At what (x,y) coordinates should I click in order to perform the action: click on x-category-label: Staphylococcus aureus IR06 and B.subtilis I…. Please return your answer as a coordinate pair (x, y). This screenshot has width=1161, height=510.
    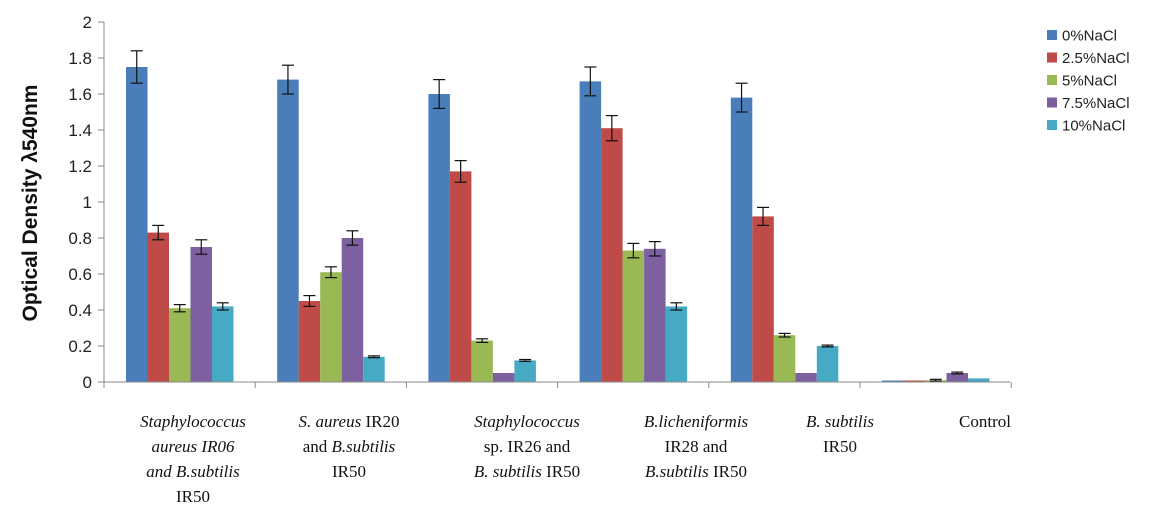
    Looking at the image, I should click on (193, 459).